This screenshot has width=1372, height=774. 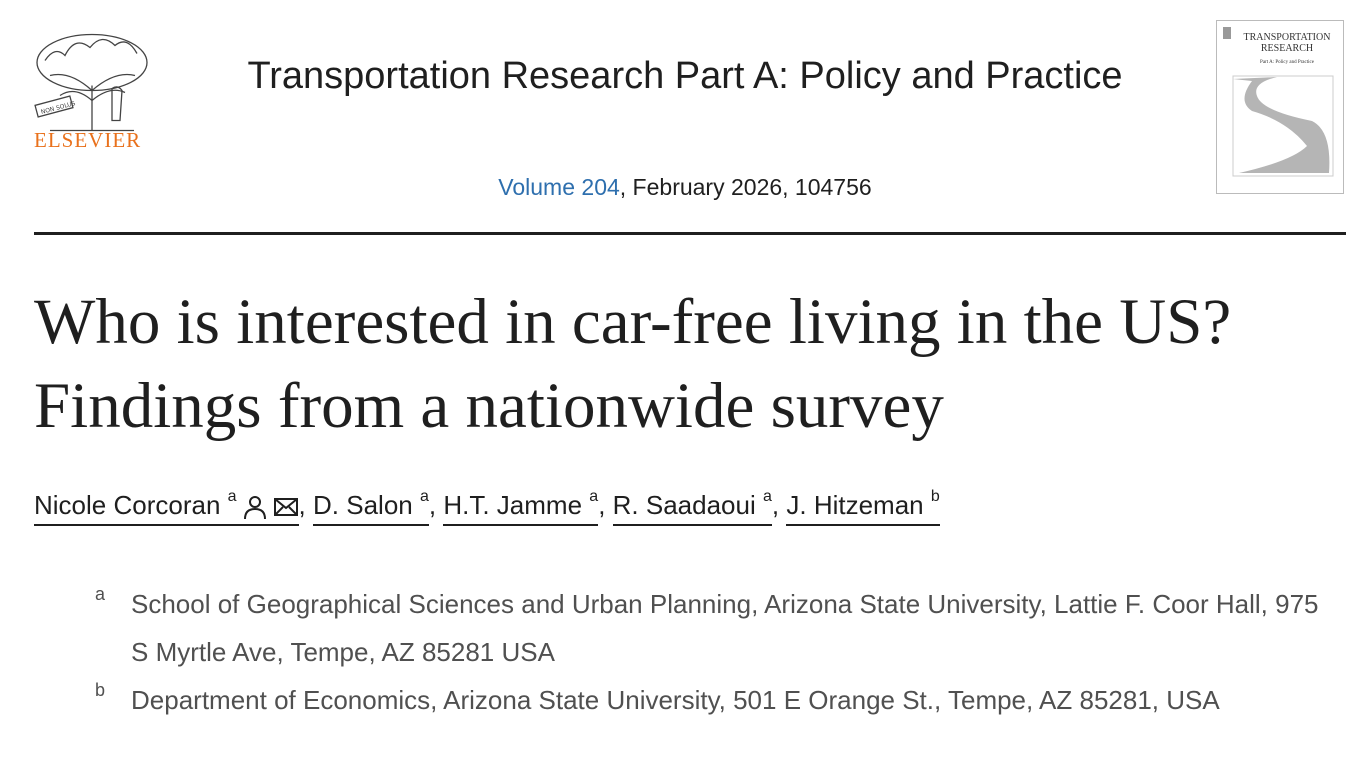 What do you see at coordinates (254, 508) in the screenshot?
I see `person-icon` at bounding box center [254, 508].